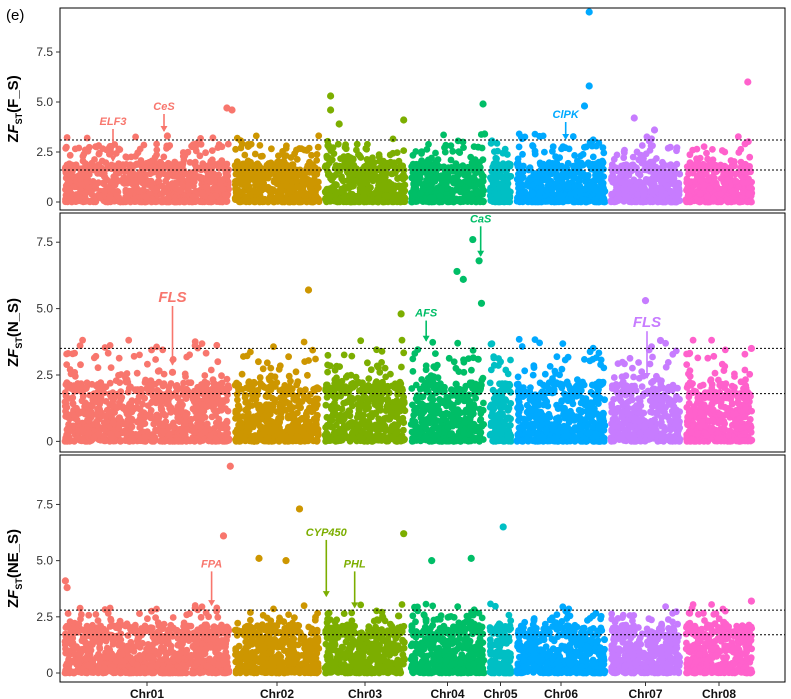 The height and width of the screenshot is (699, 791). I want to click on panel-letter: (e), so click(15, 15).